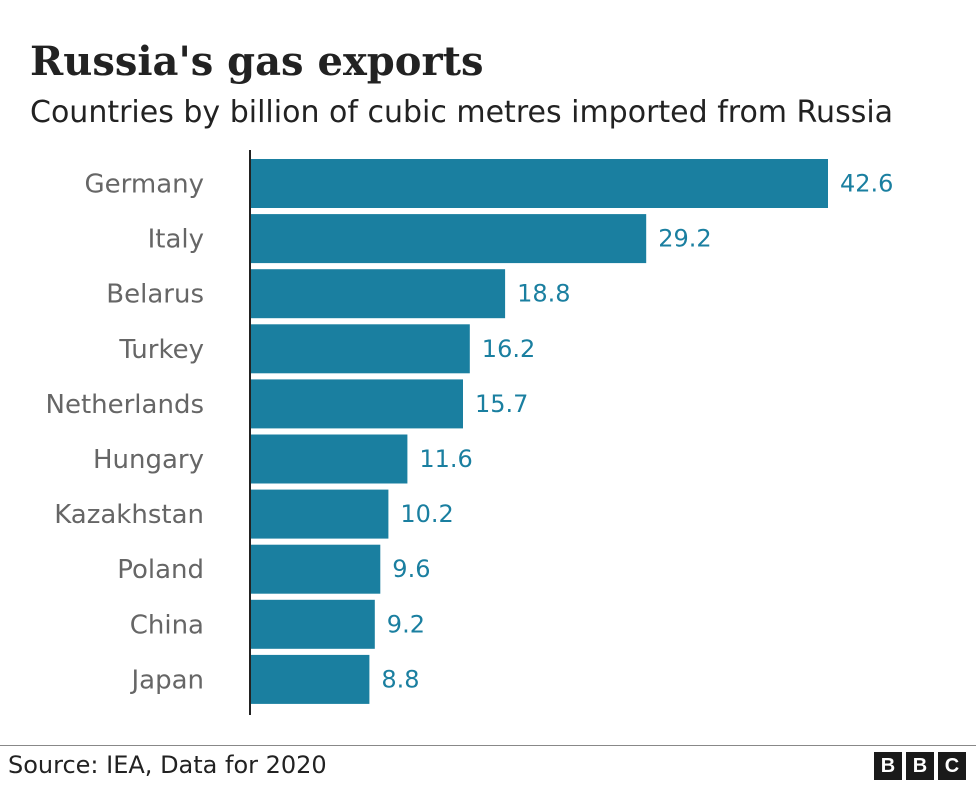  What do you see at coordinates (543, 294) in the screenshot?
I see `value-label: 18.8` at bounding box center [543, 294].